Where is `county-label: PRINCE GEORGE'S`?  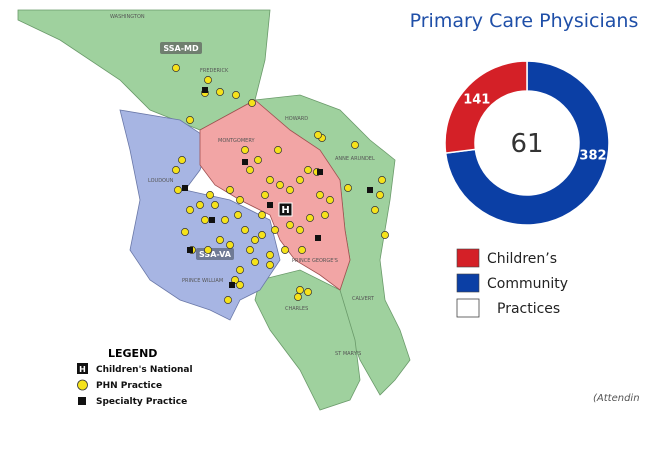
county-label: PRINCE GEORGE'S is located at coordinates (315, 261).